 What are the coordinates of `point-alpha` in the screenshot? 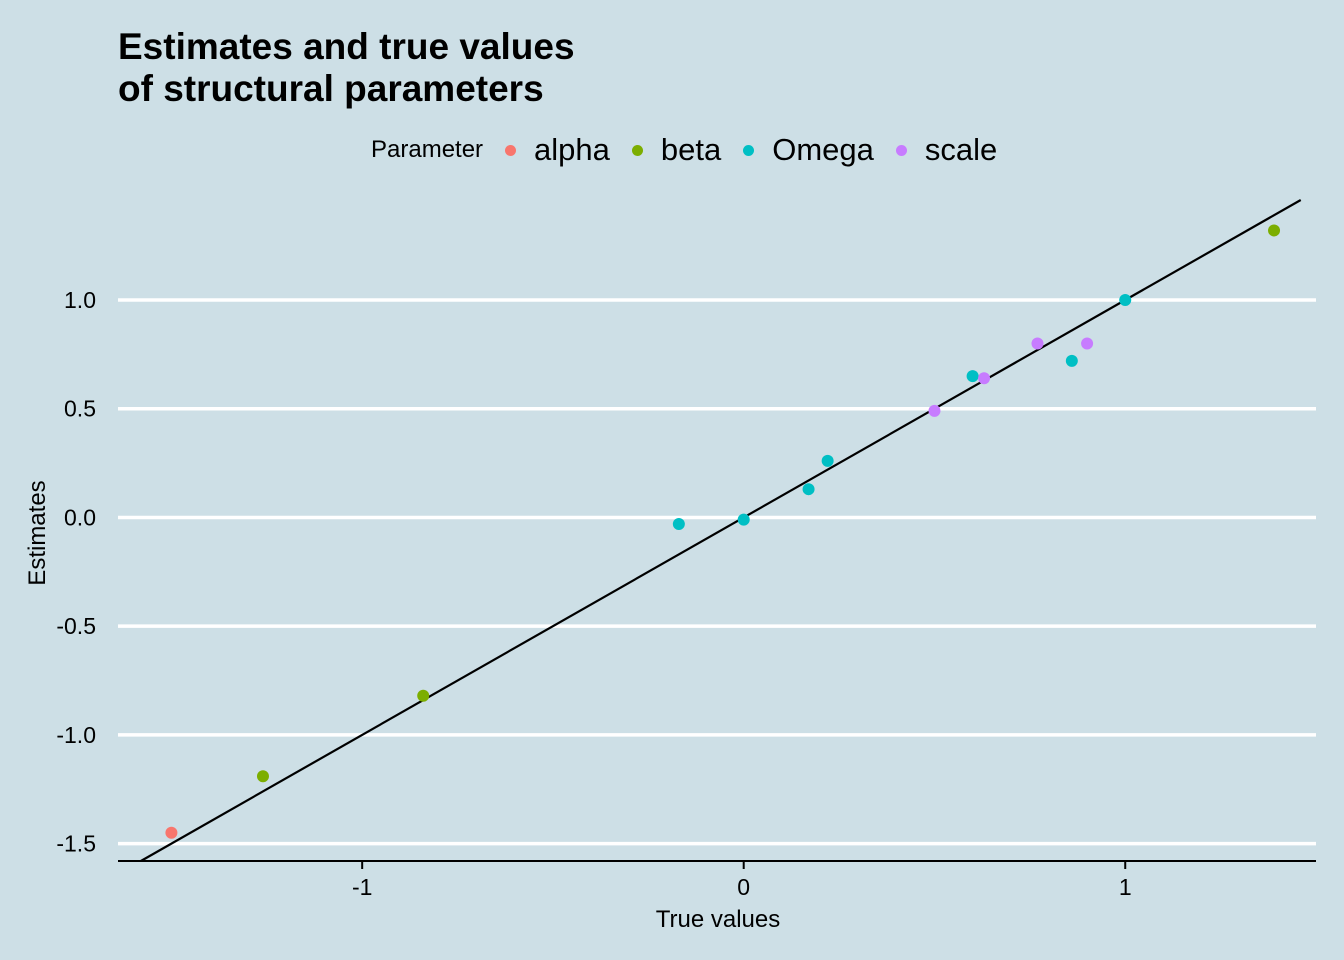 It's located at (171, 832).